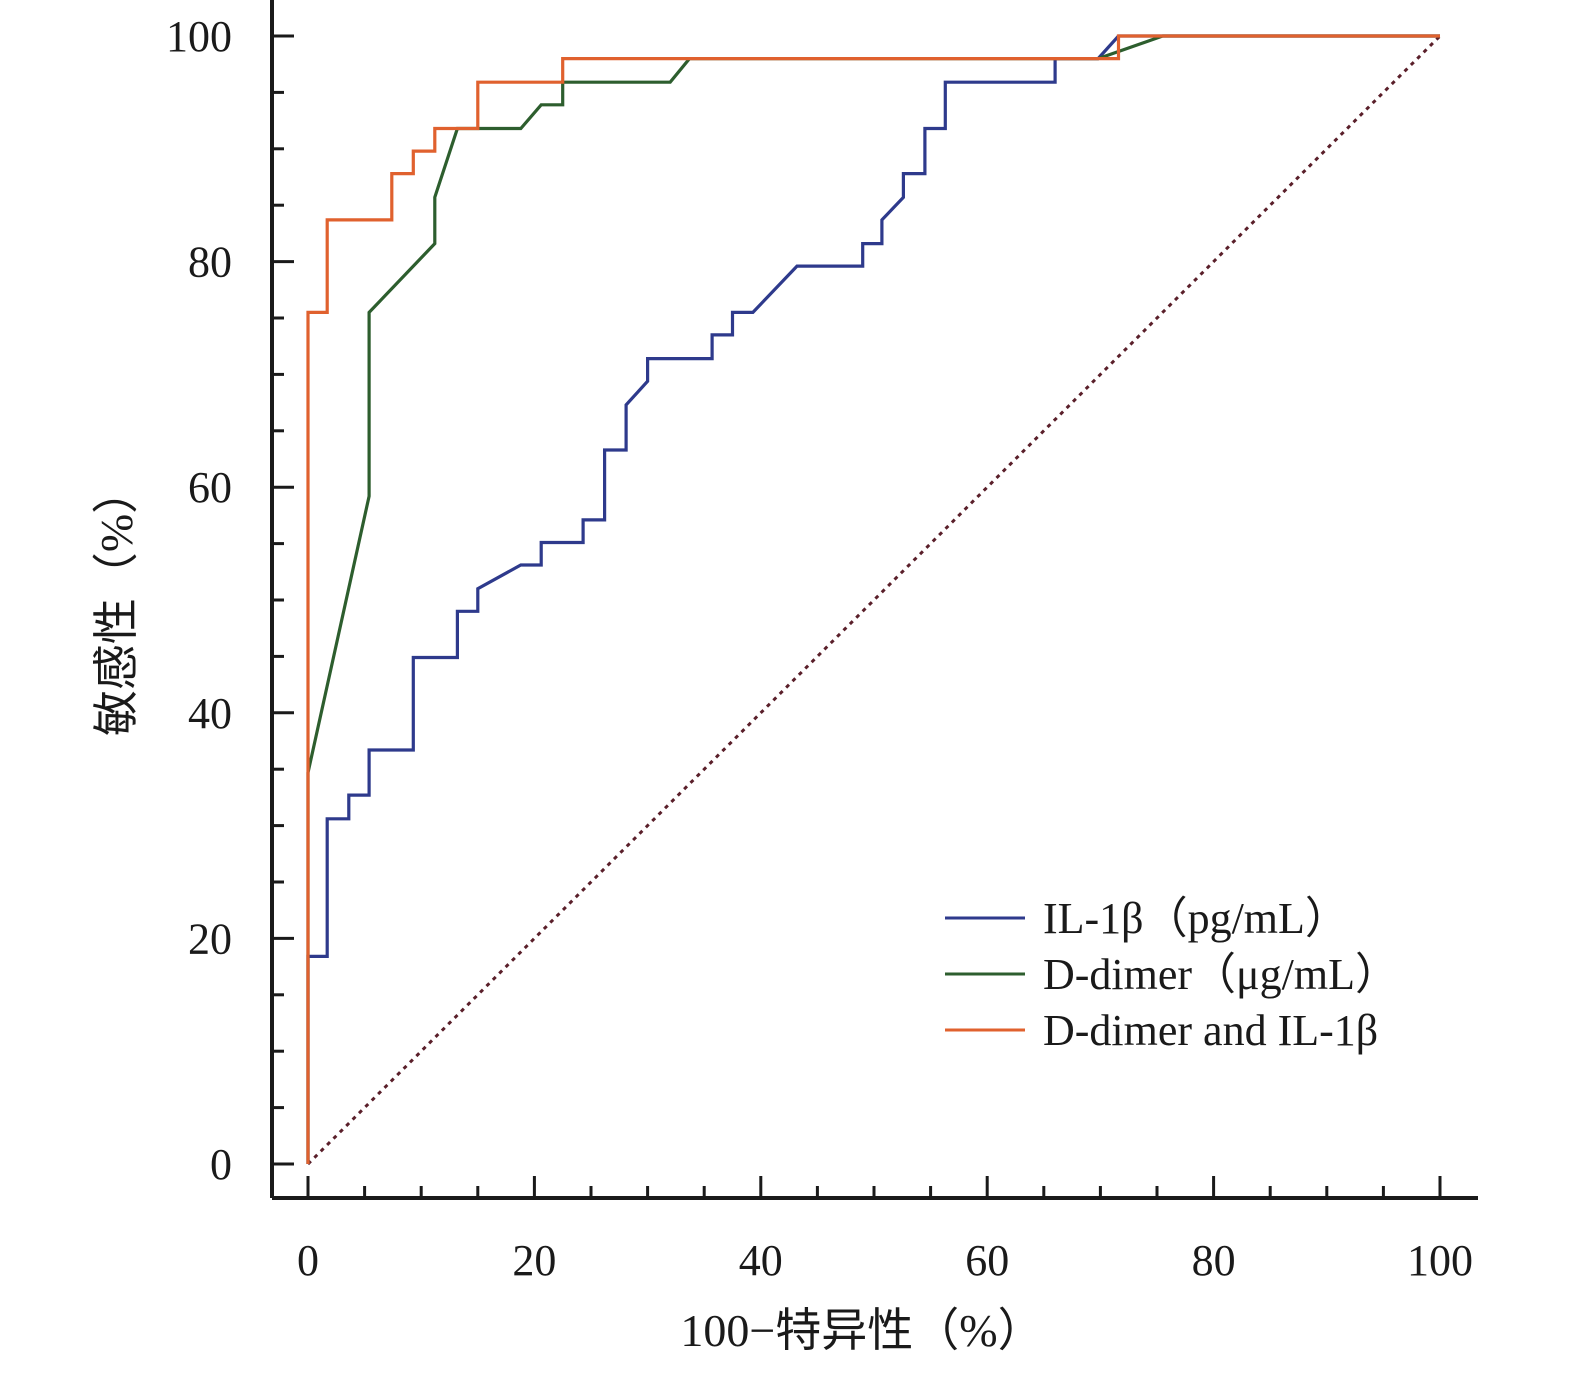 This screenshot has height=1377, width=1575. Describe the element at coordinates (221, 1164) in the screenshot. I see `y-tick-label: 0` at that location.